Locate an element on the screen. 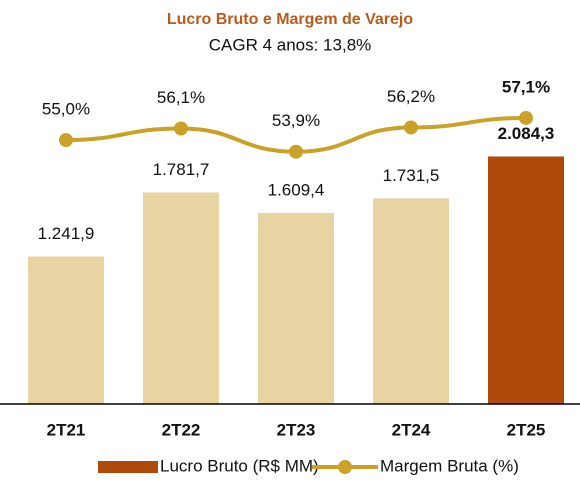  bar-value-label: 1.609,4 is located at coordinates (296, 189).